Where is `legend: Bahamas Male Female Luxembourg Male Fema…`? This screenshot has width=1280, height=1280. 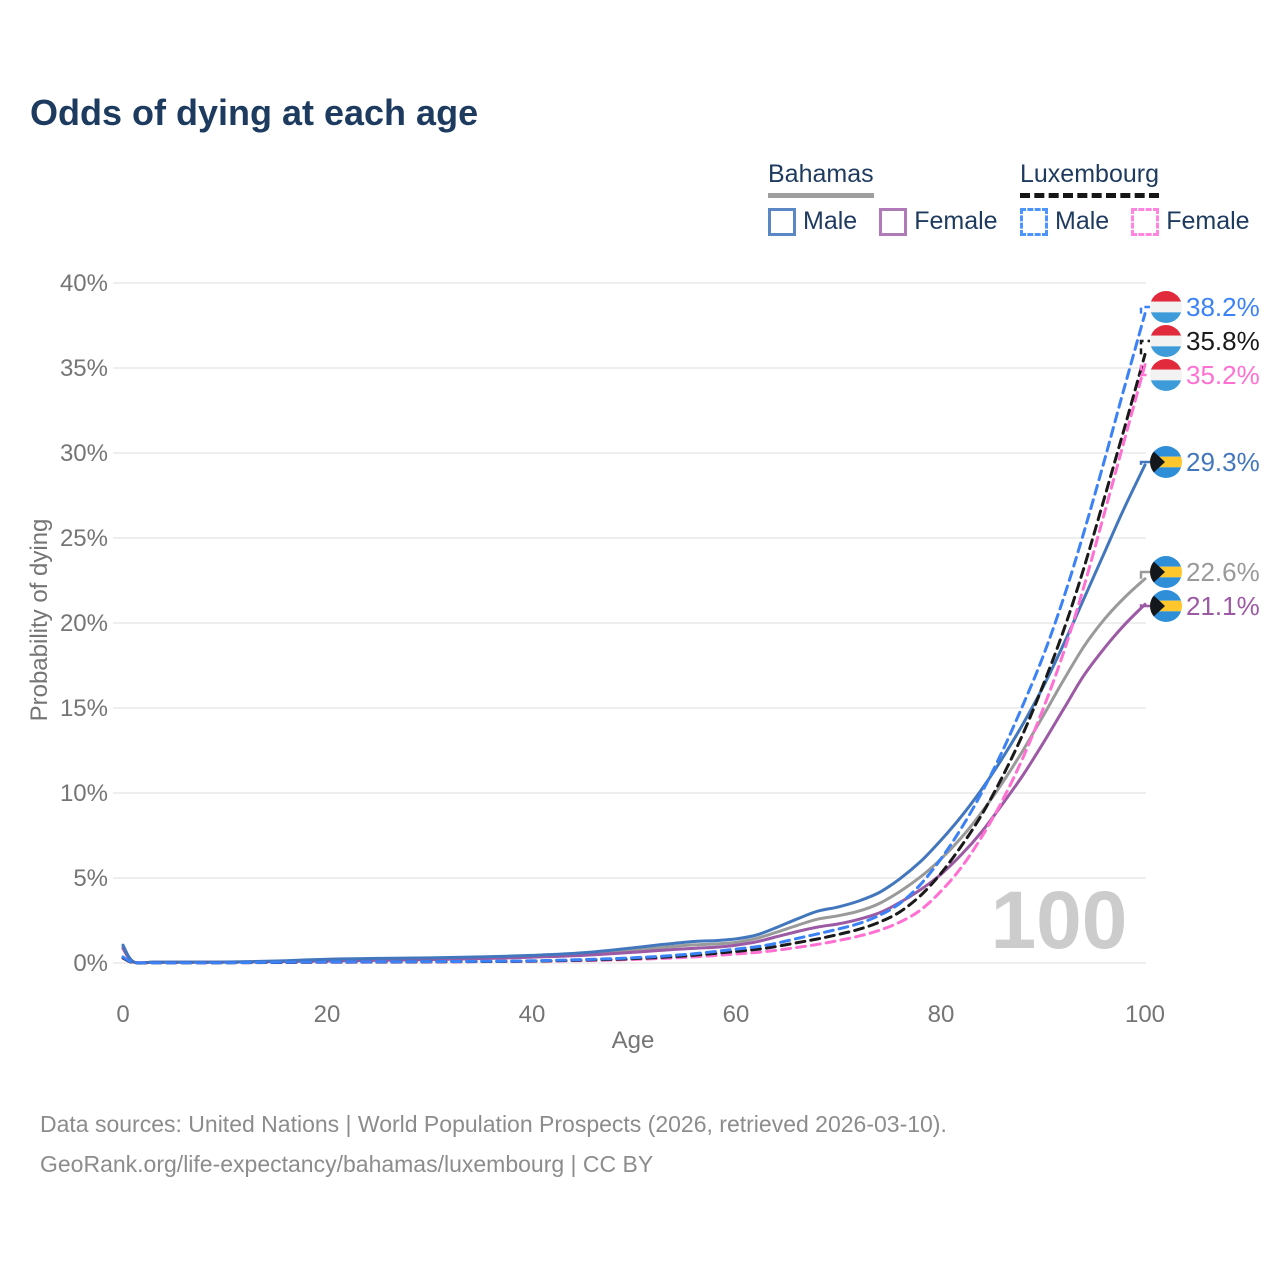
legend: Bahamas Male Female Luxembourg Male Fema… is located at coordinates (640, 200).